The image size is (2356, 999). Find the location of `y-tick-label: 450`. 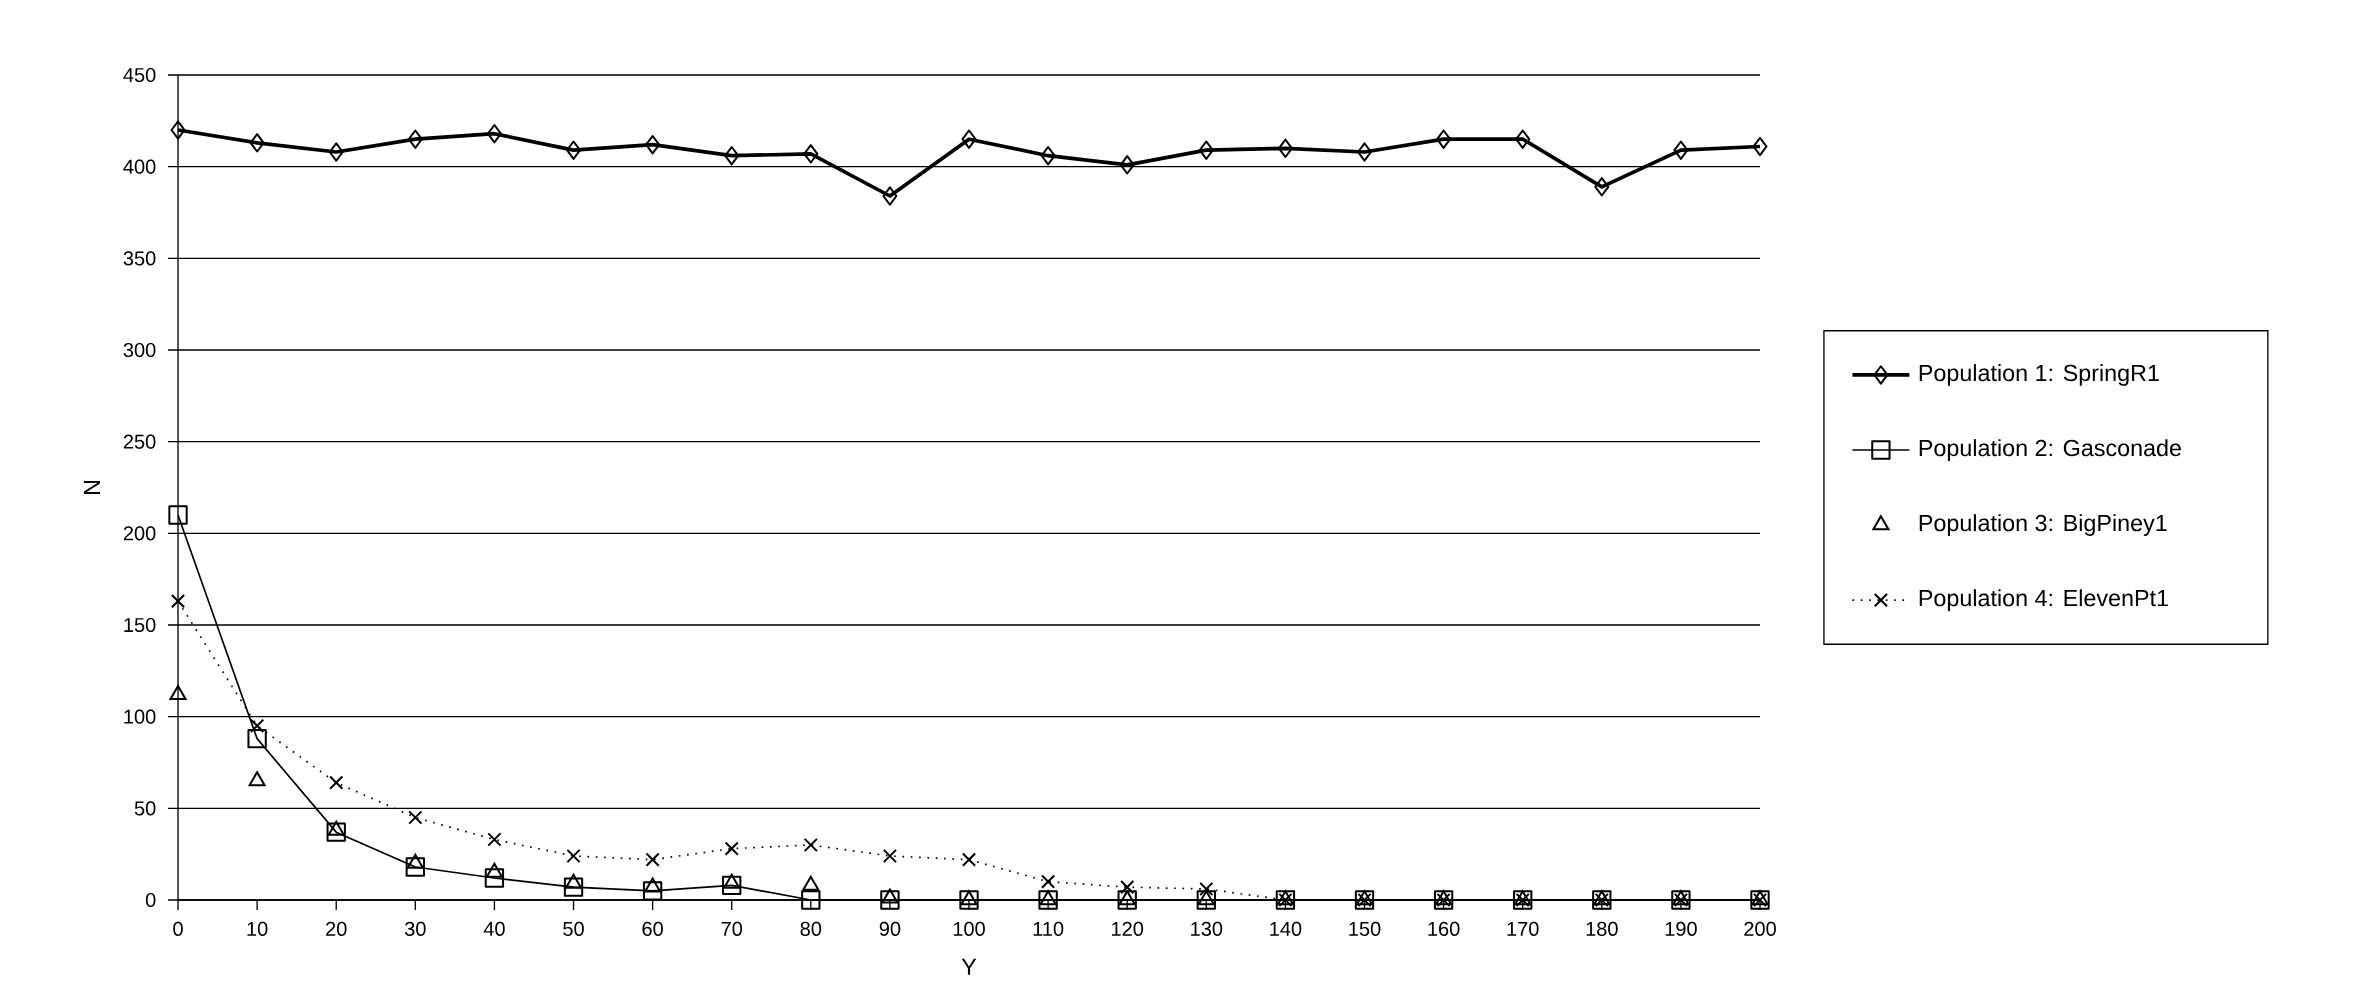

y-tick-label: 450 is located at coordinates (139, 75).